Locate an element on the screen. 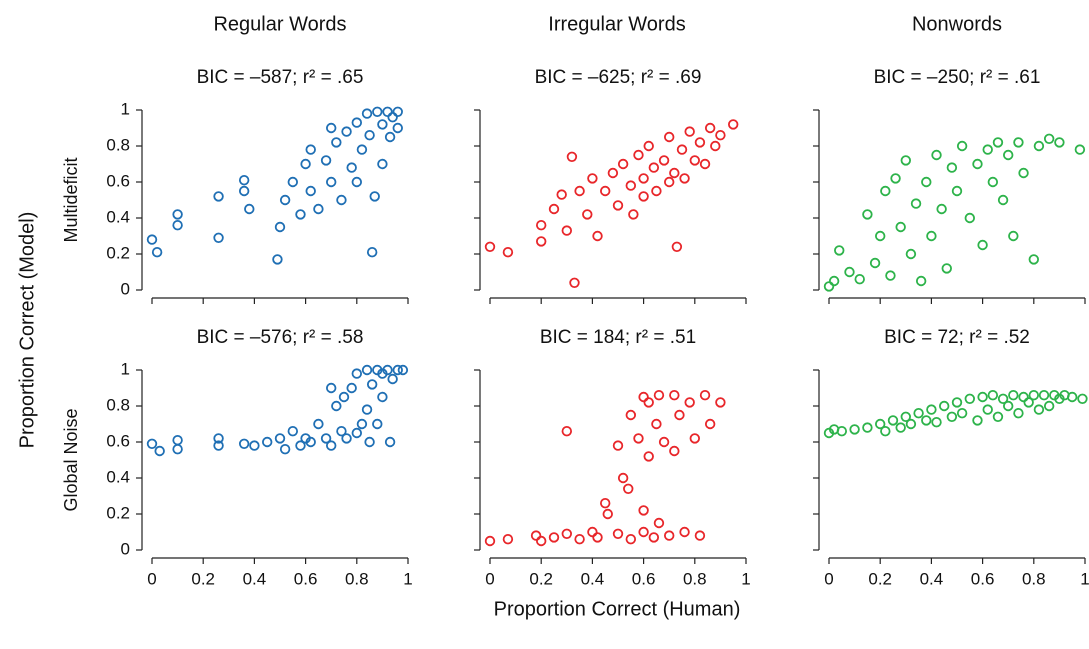  x-tick-label: 0.2 is located at coordinates (203, 578).